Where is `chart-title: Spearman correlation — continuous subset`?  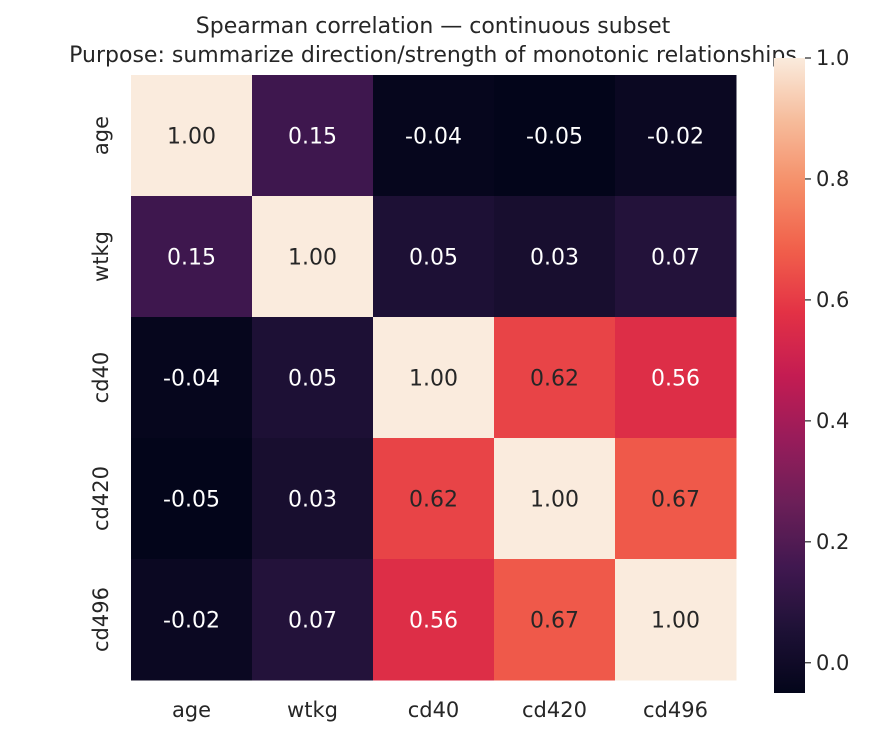
chart-title: Spearman correlation — continuous subset is located at coordinates (433, 26).